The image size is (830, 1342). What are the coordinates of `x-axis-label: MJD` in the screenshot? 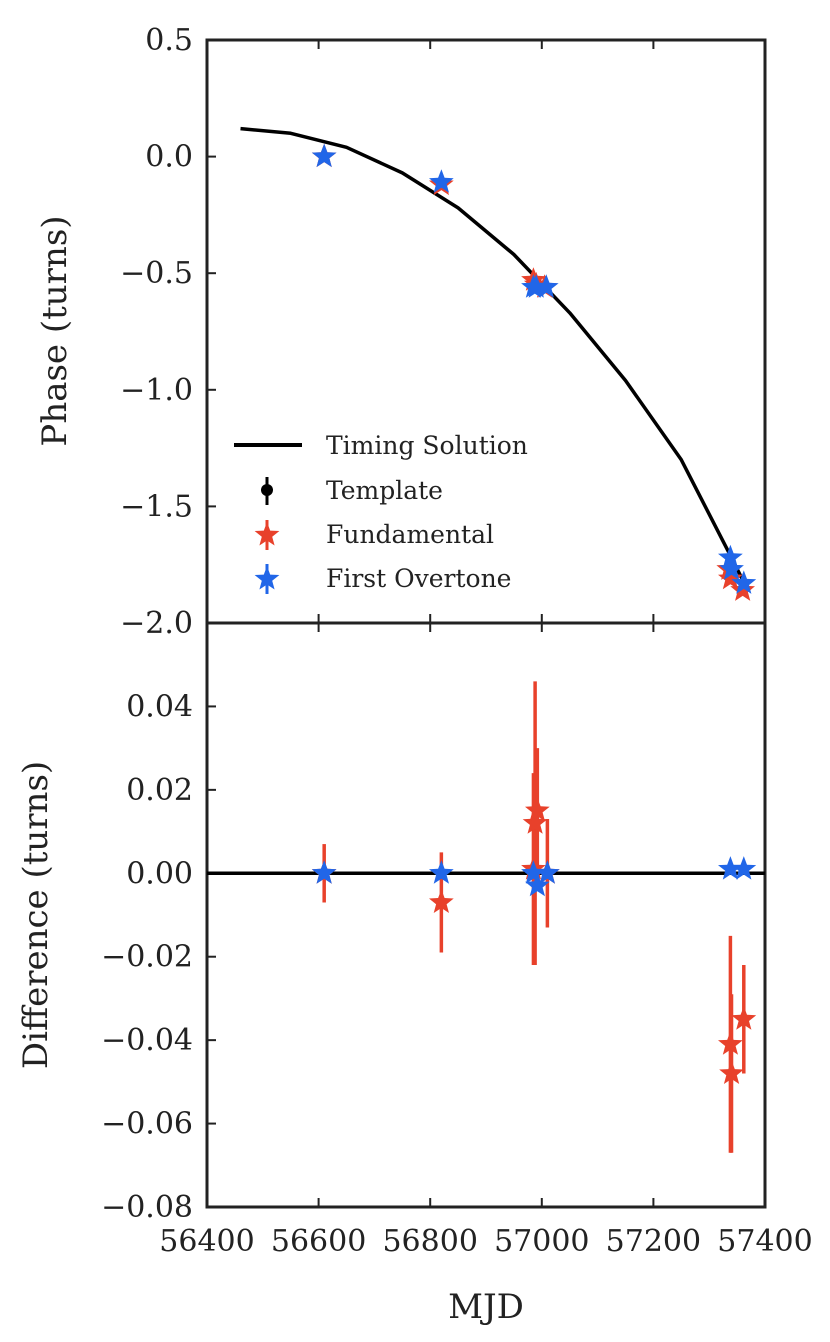 It's located at (486, 1307).